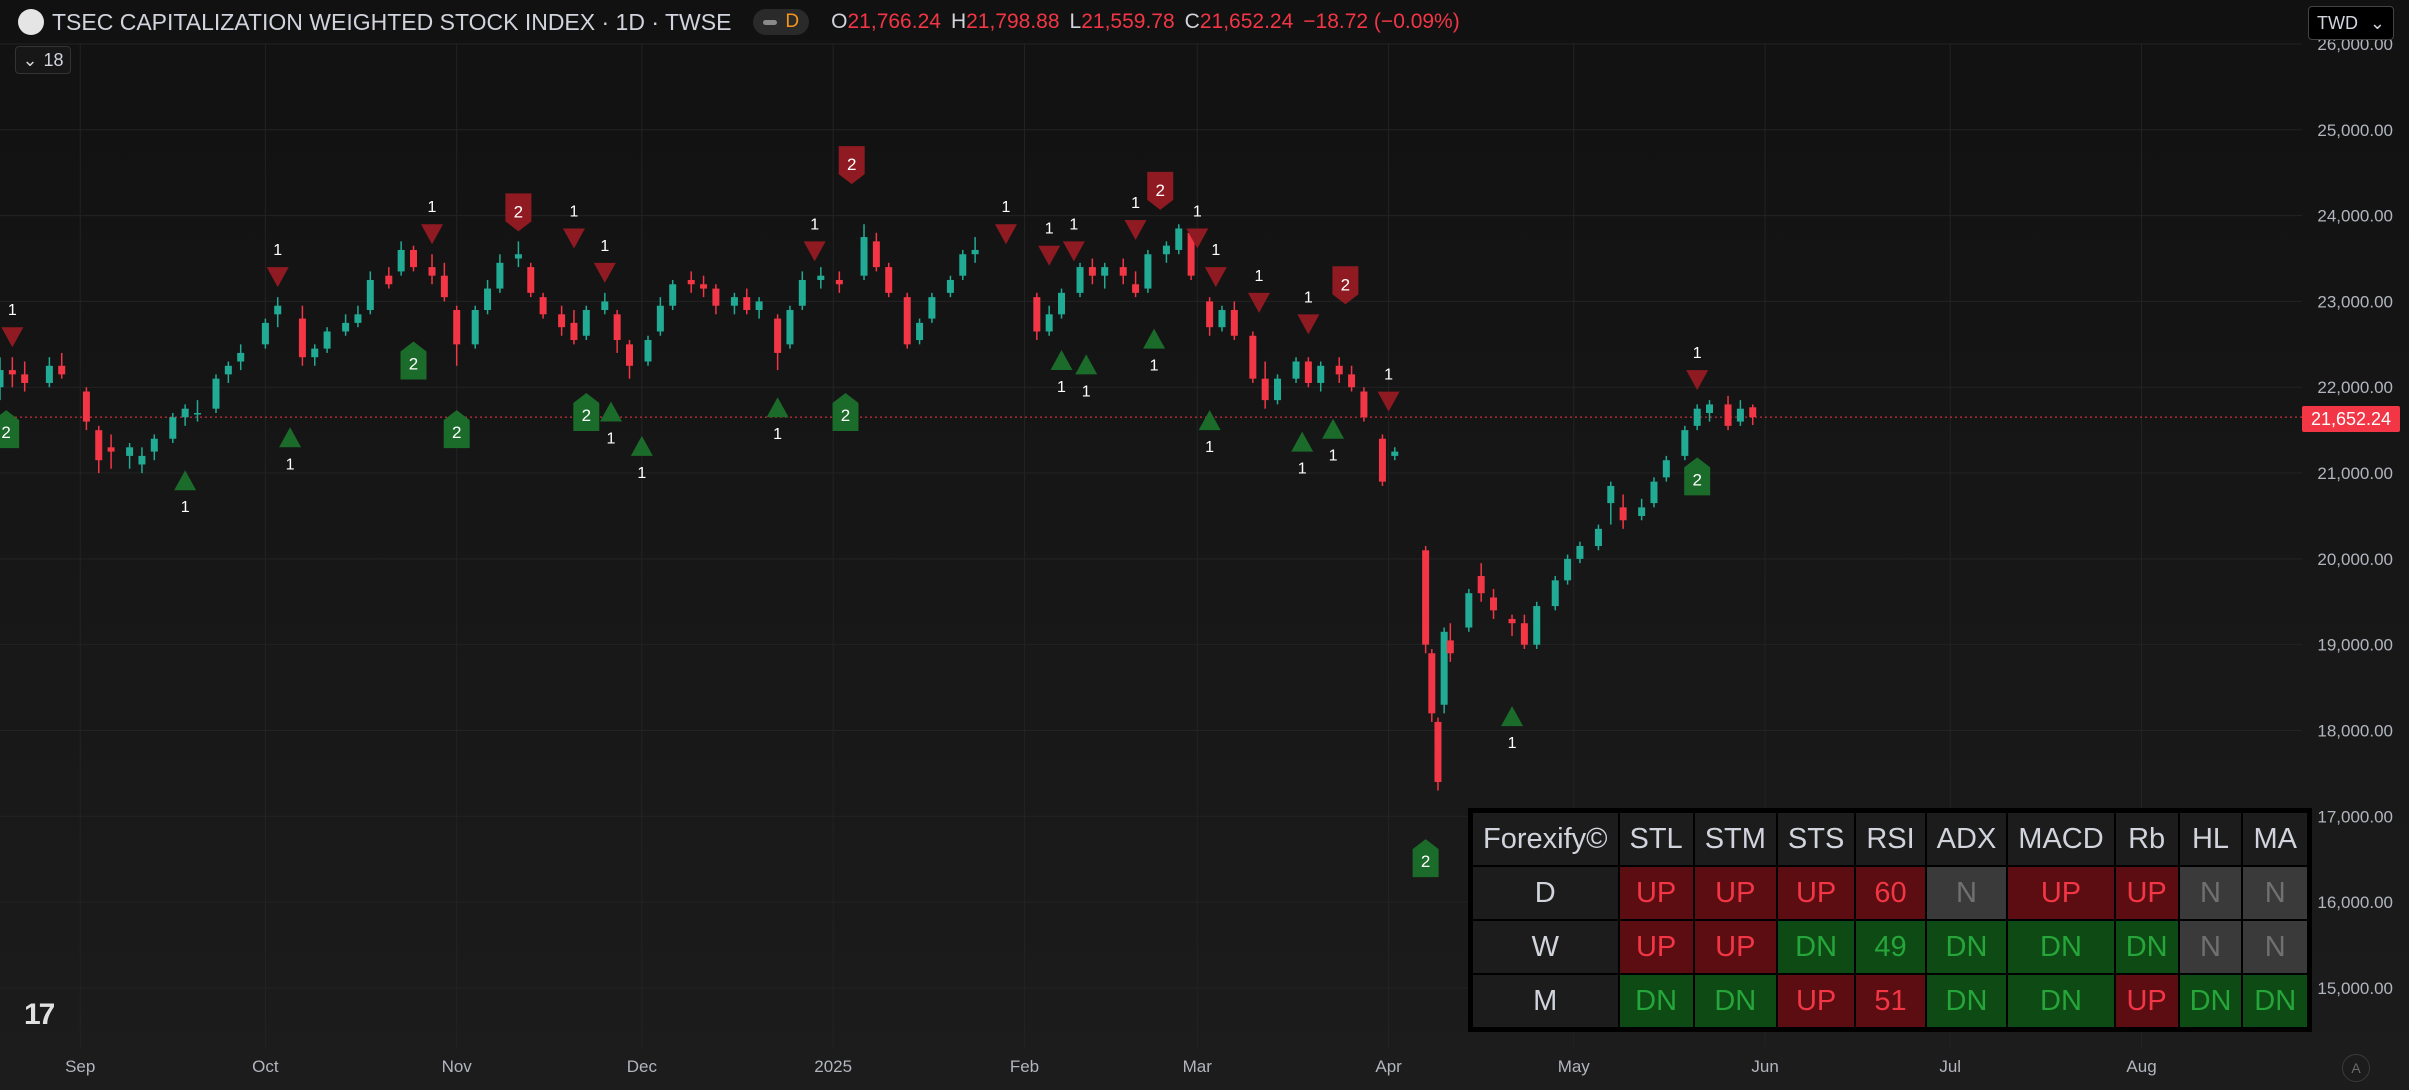  Describe the element at coordinates (2355, 730) in the screenshot. I see `y-tick-label: 18,000.00` at that location.